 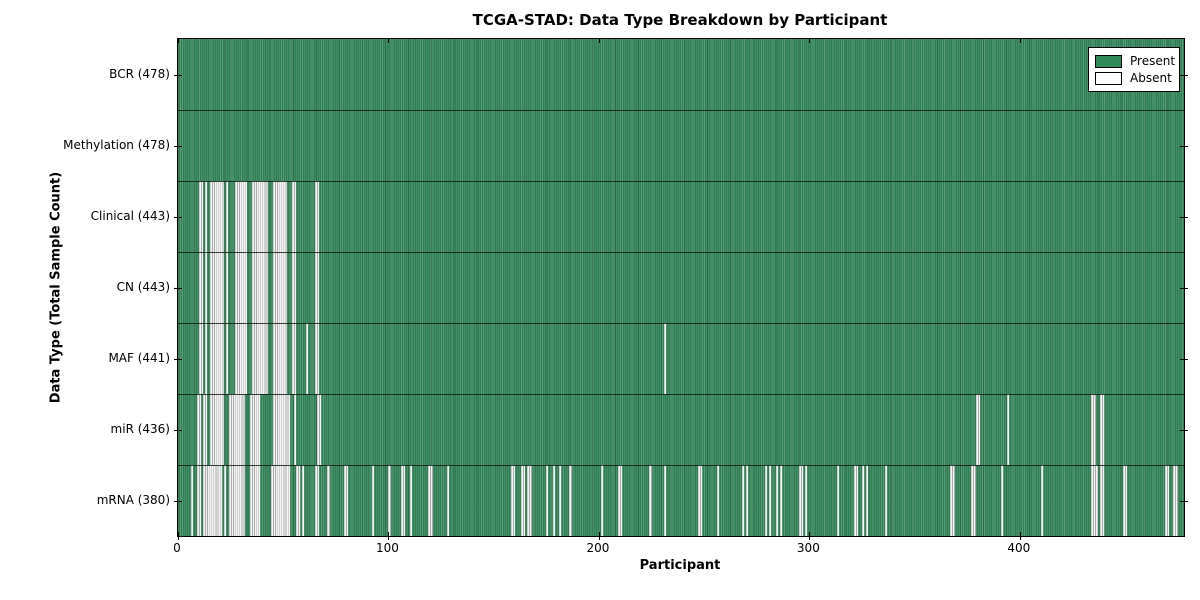 I want to click on row-band-Methylation, so click(x=681, y=145).